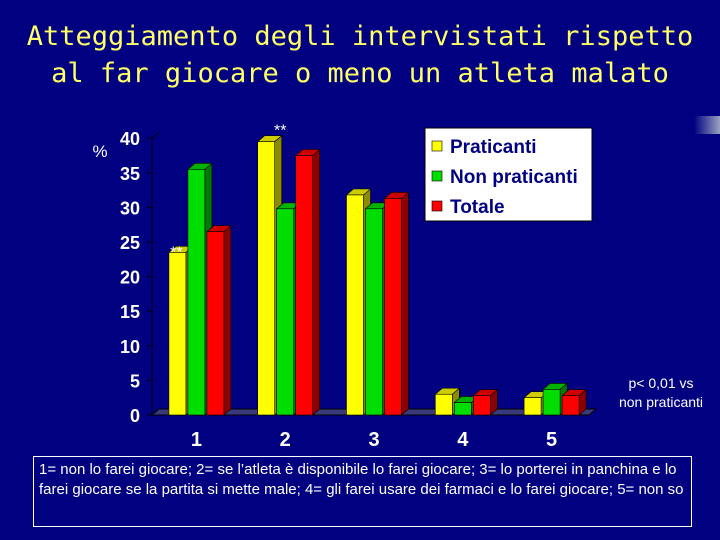 The image size is (720, 540). Describe the element at coordinates (99, 151) in the screenshot. I see `y-axis-label: %` at that location.